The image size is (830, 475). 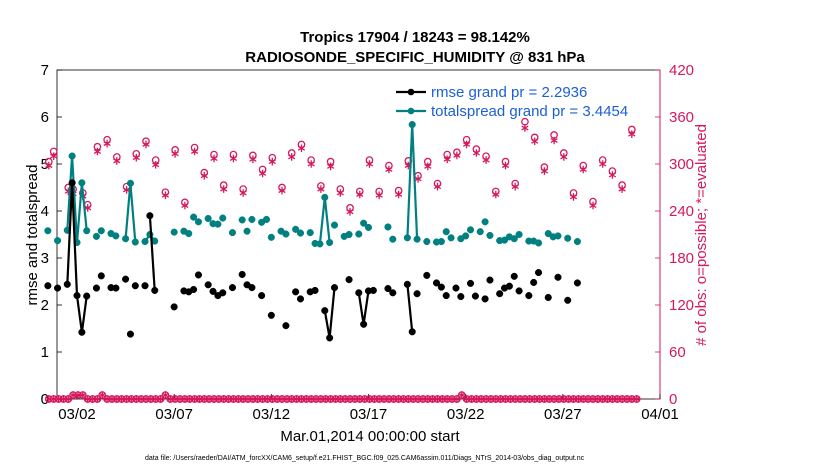 I want to click on y-tick-label-right: 180, so click(x=681, y=258).